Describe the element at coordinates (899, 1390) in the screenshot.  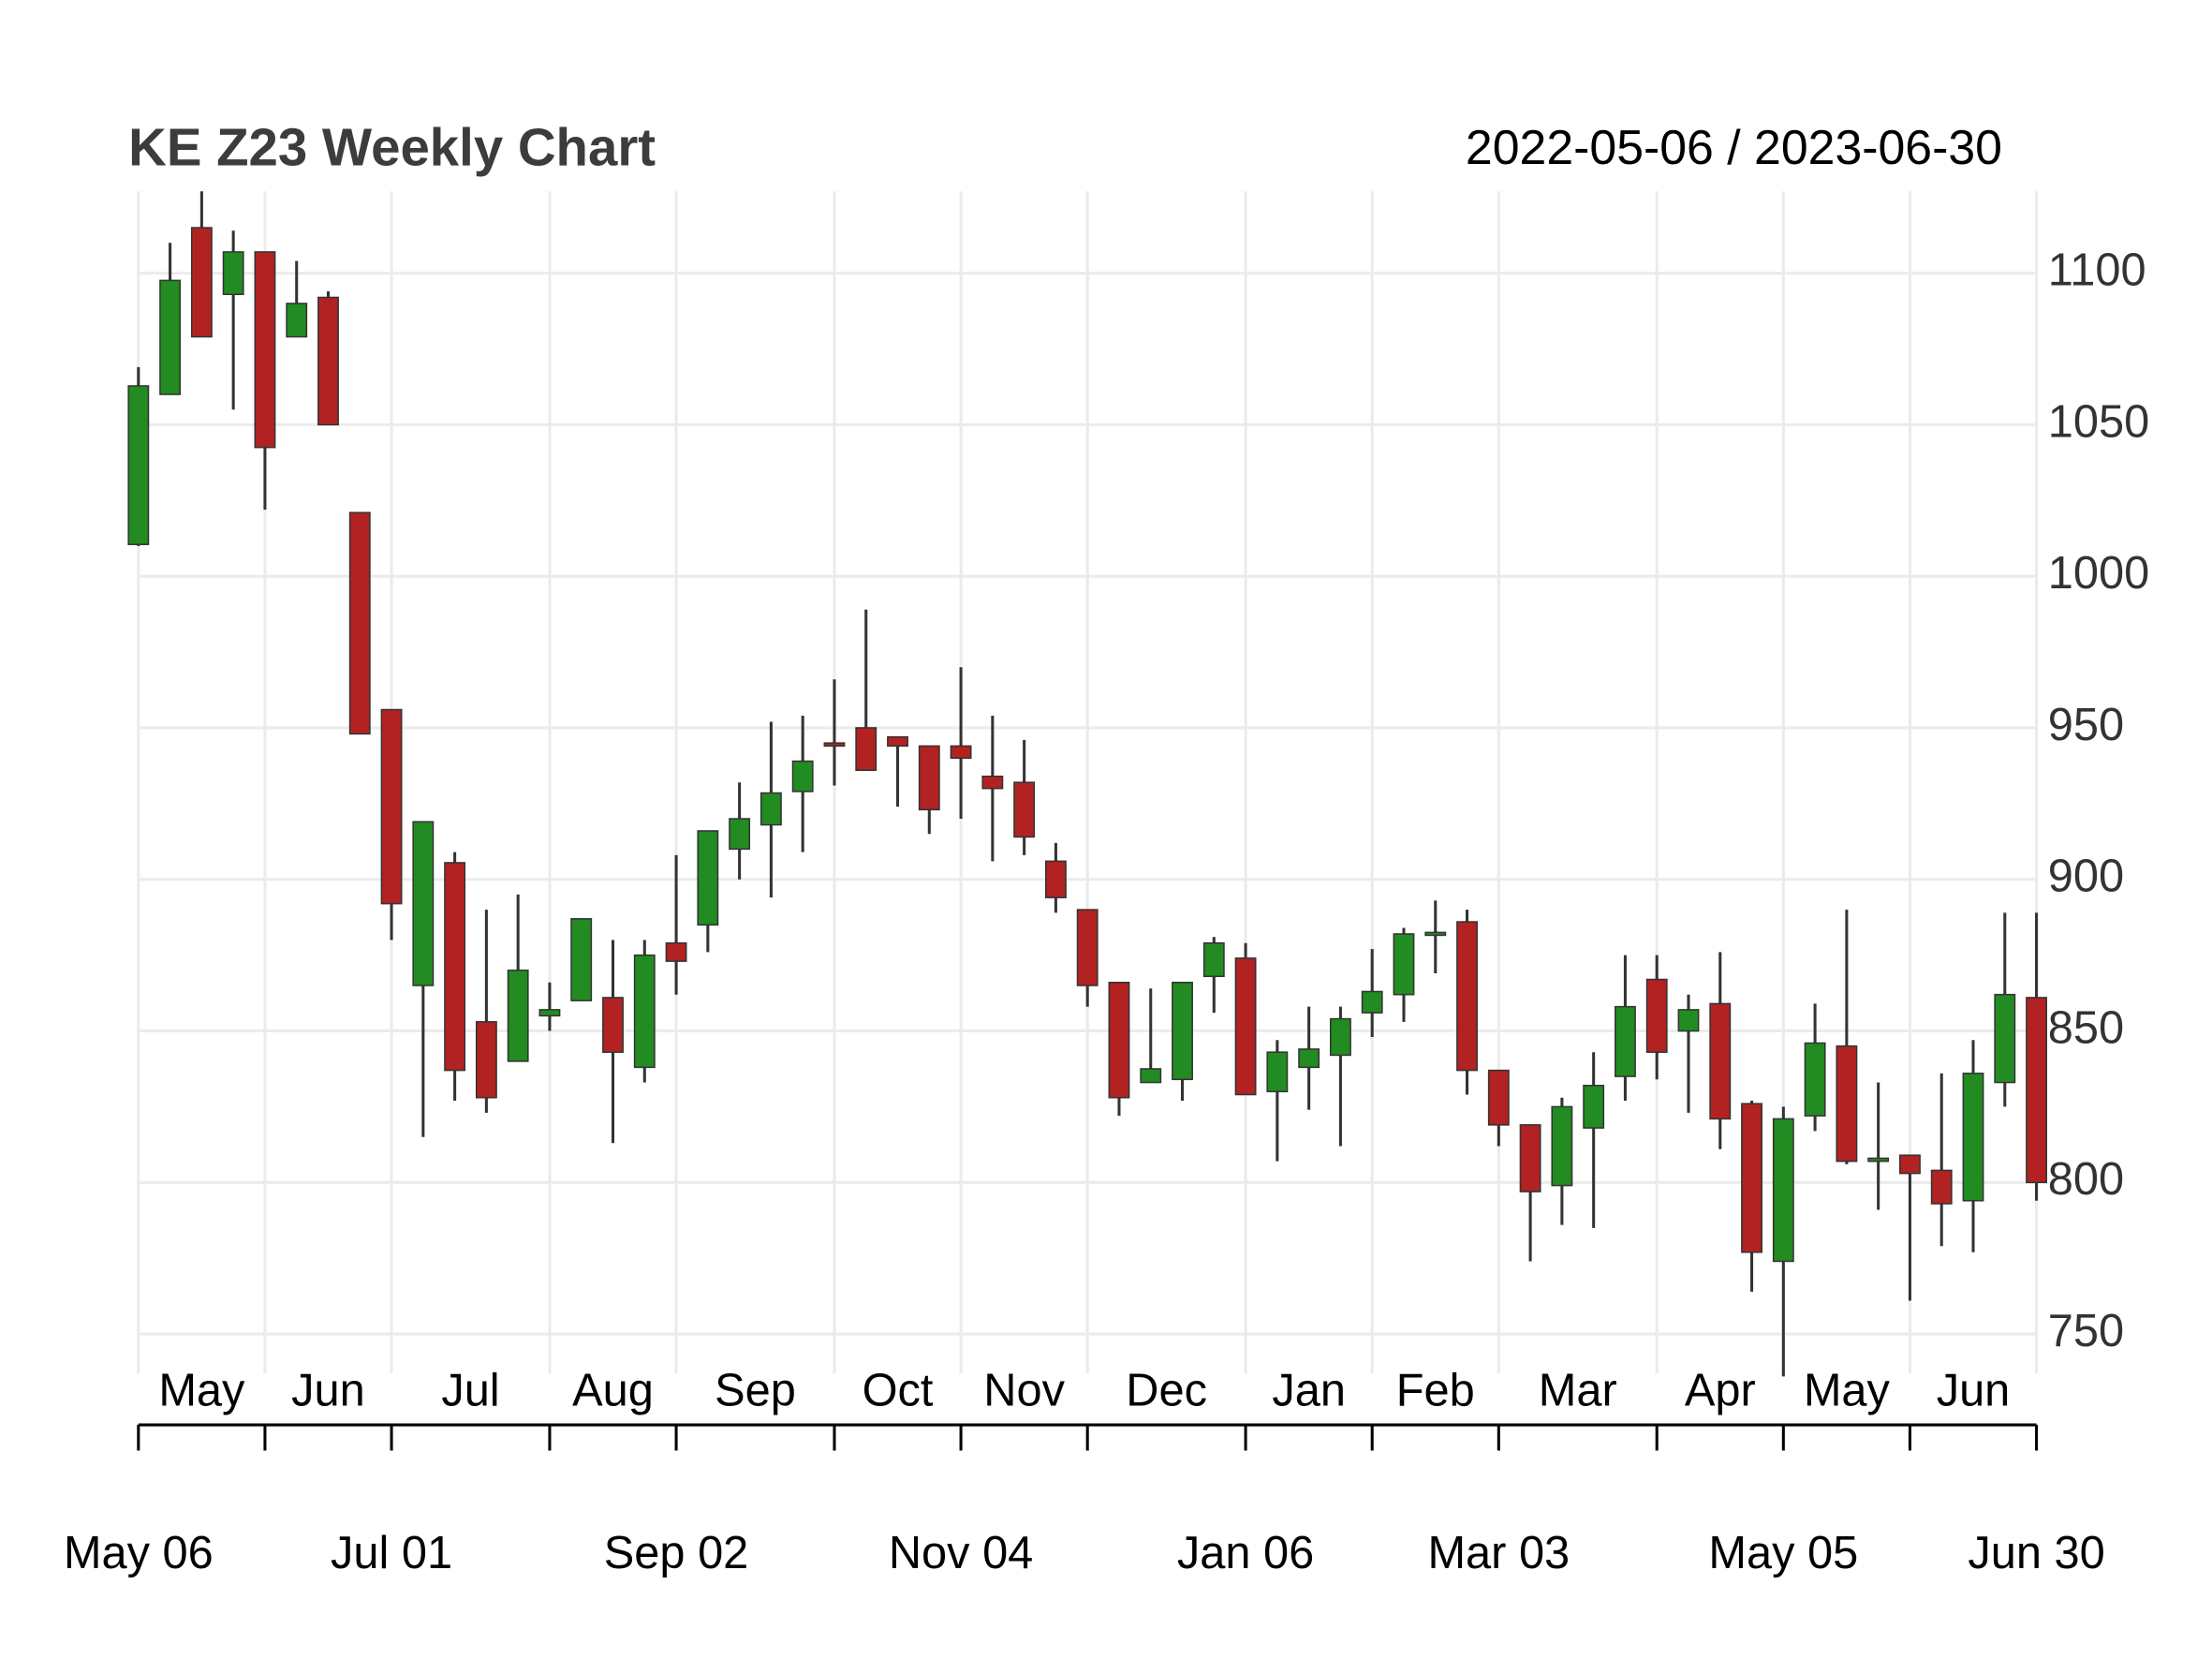
I see `month-label: Oct` at that location.